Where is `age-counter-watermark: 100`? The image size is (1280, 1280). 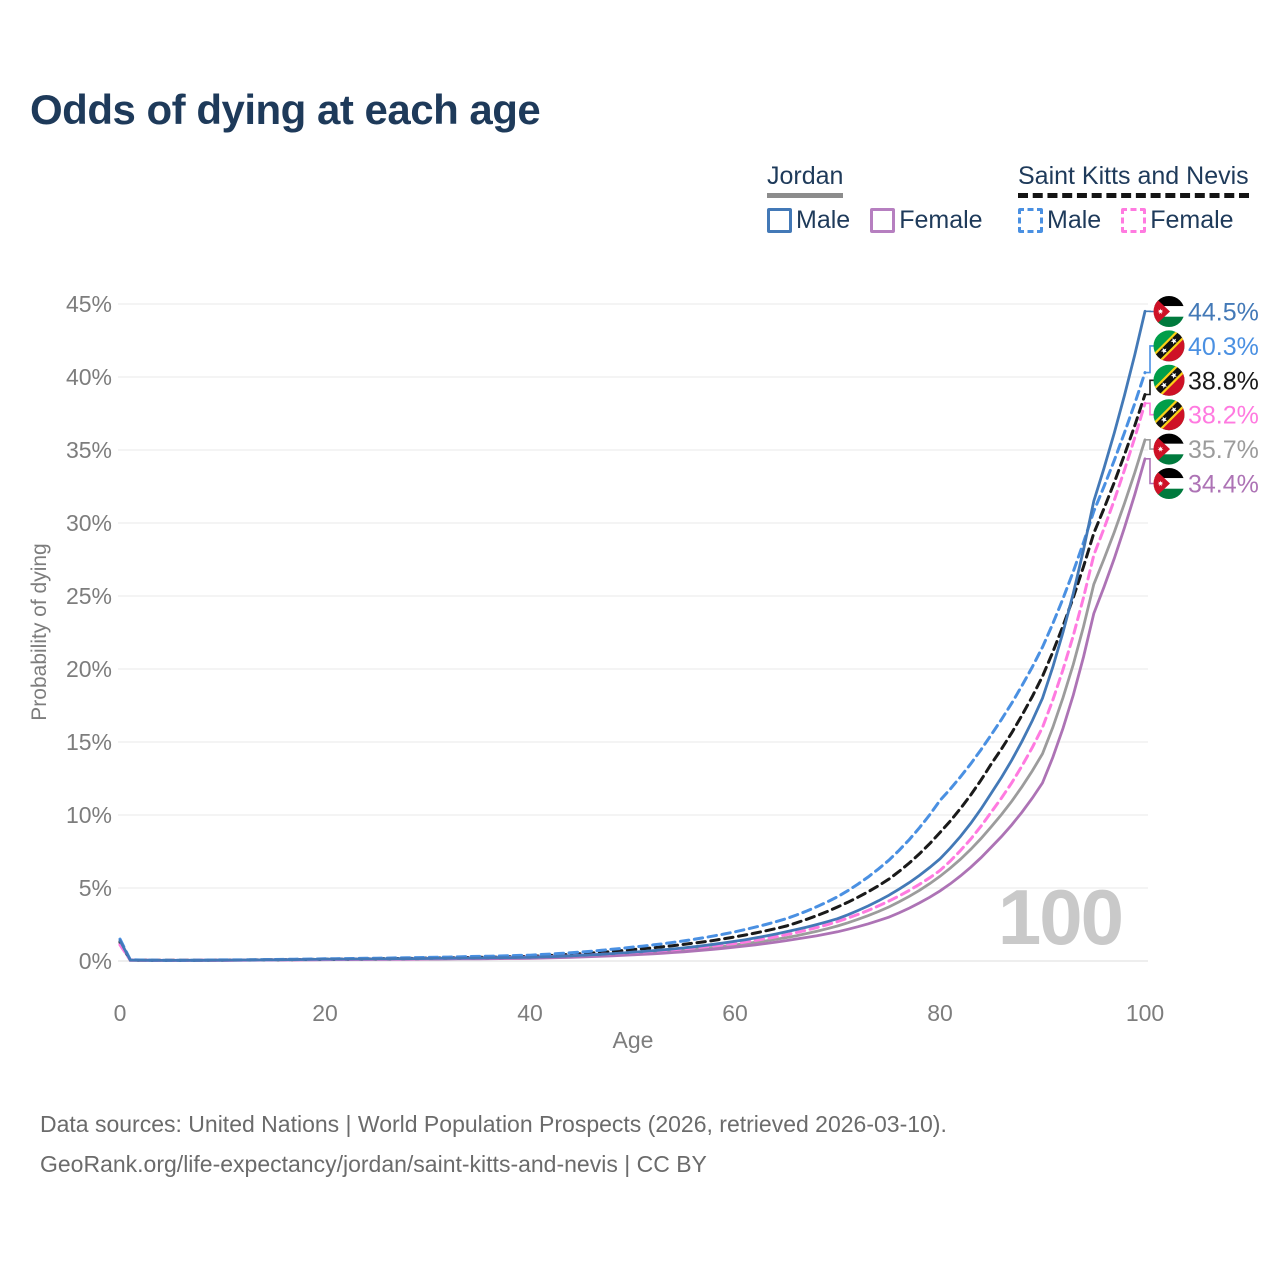
age-counter-watermark: 100 is located at coordinates (1060, 917).